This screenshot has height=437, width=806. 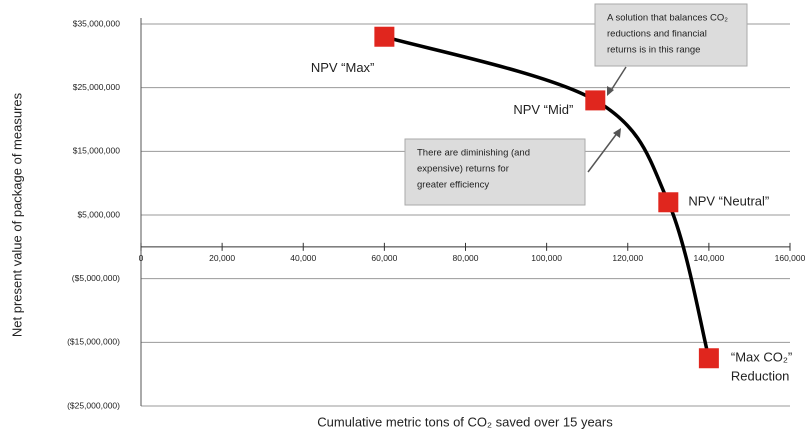 I want to click on point-label: “Max CO₂”, so click(x=761, y=357).